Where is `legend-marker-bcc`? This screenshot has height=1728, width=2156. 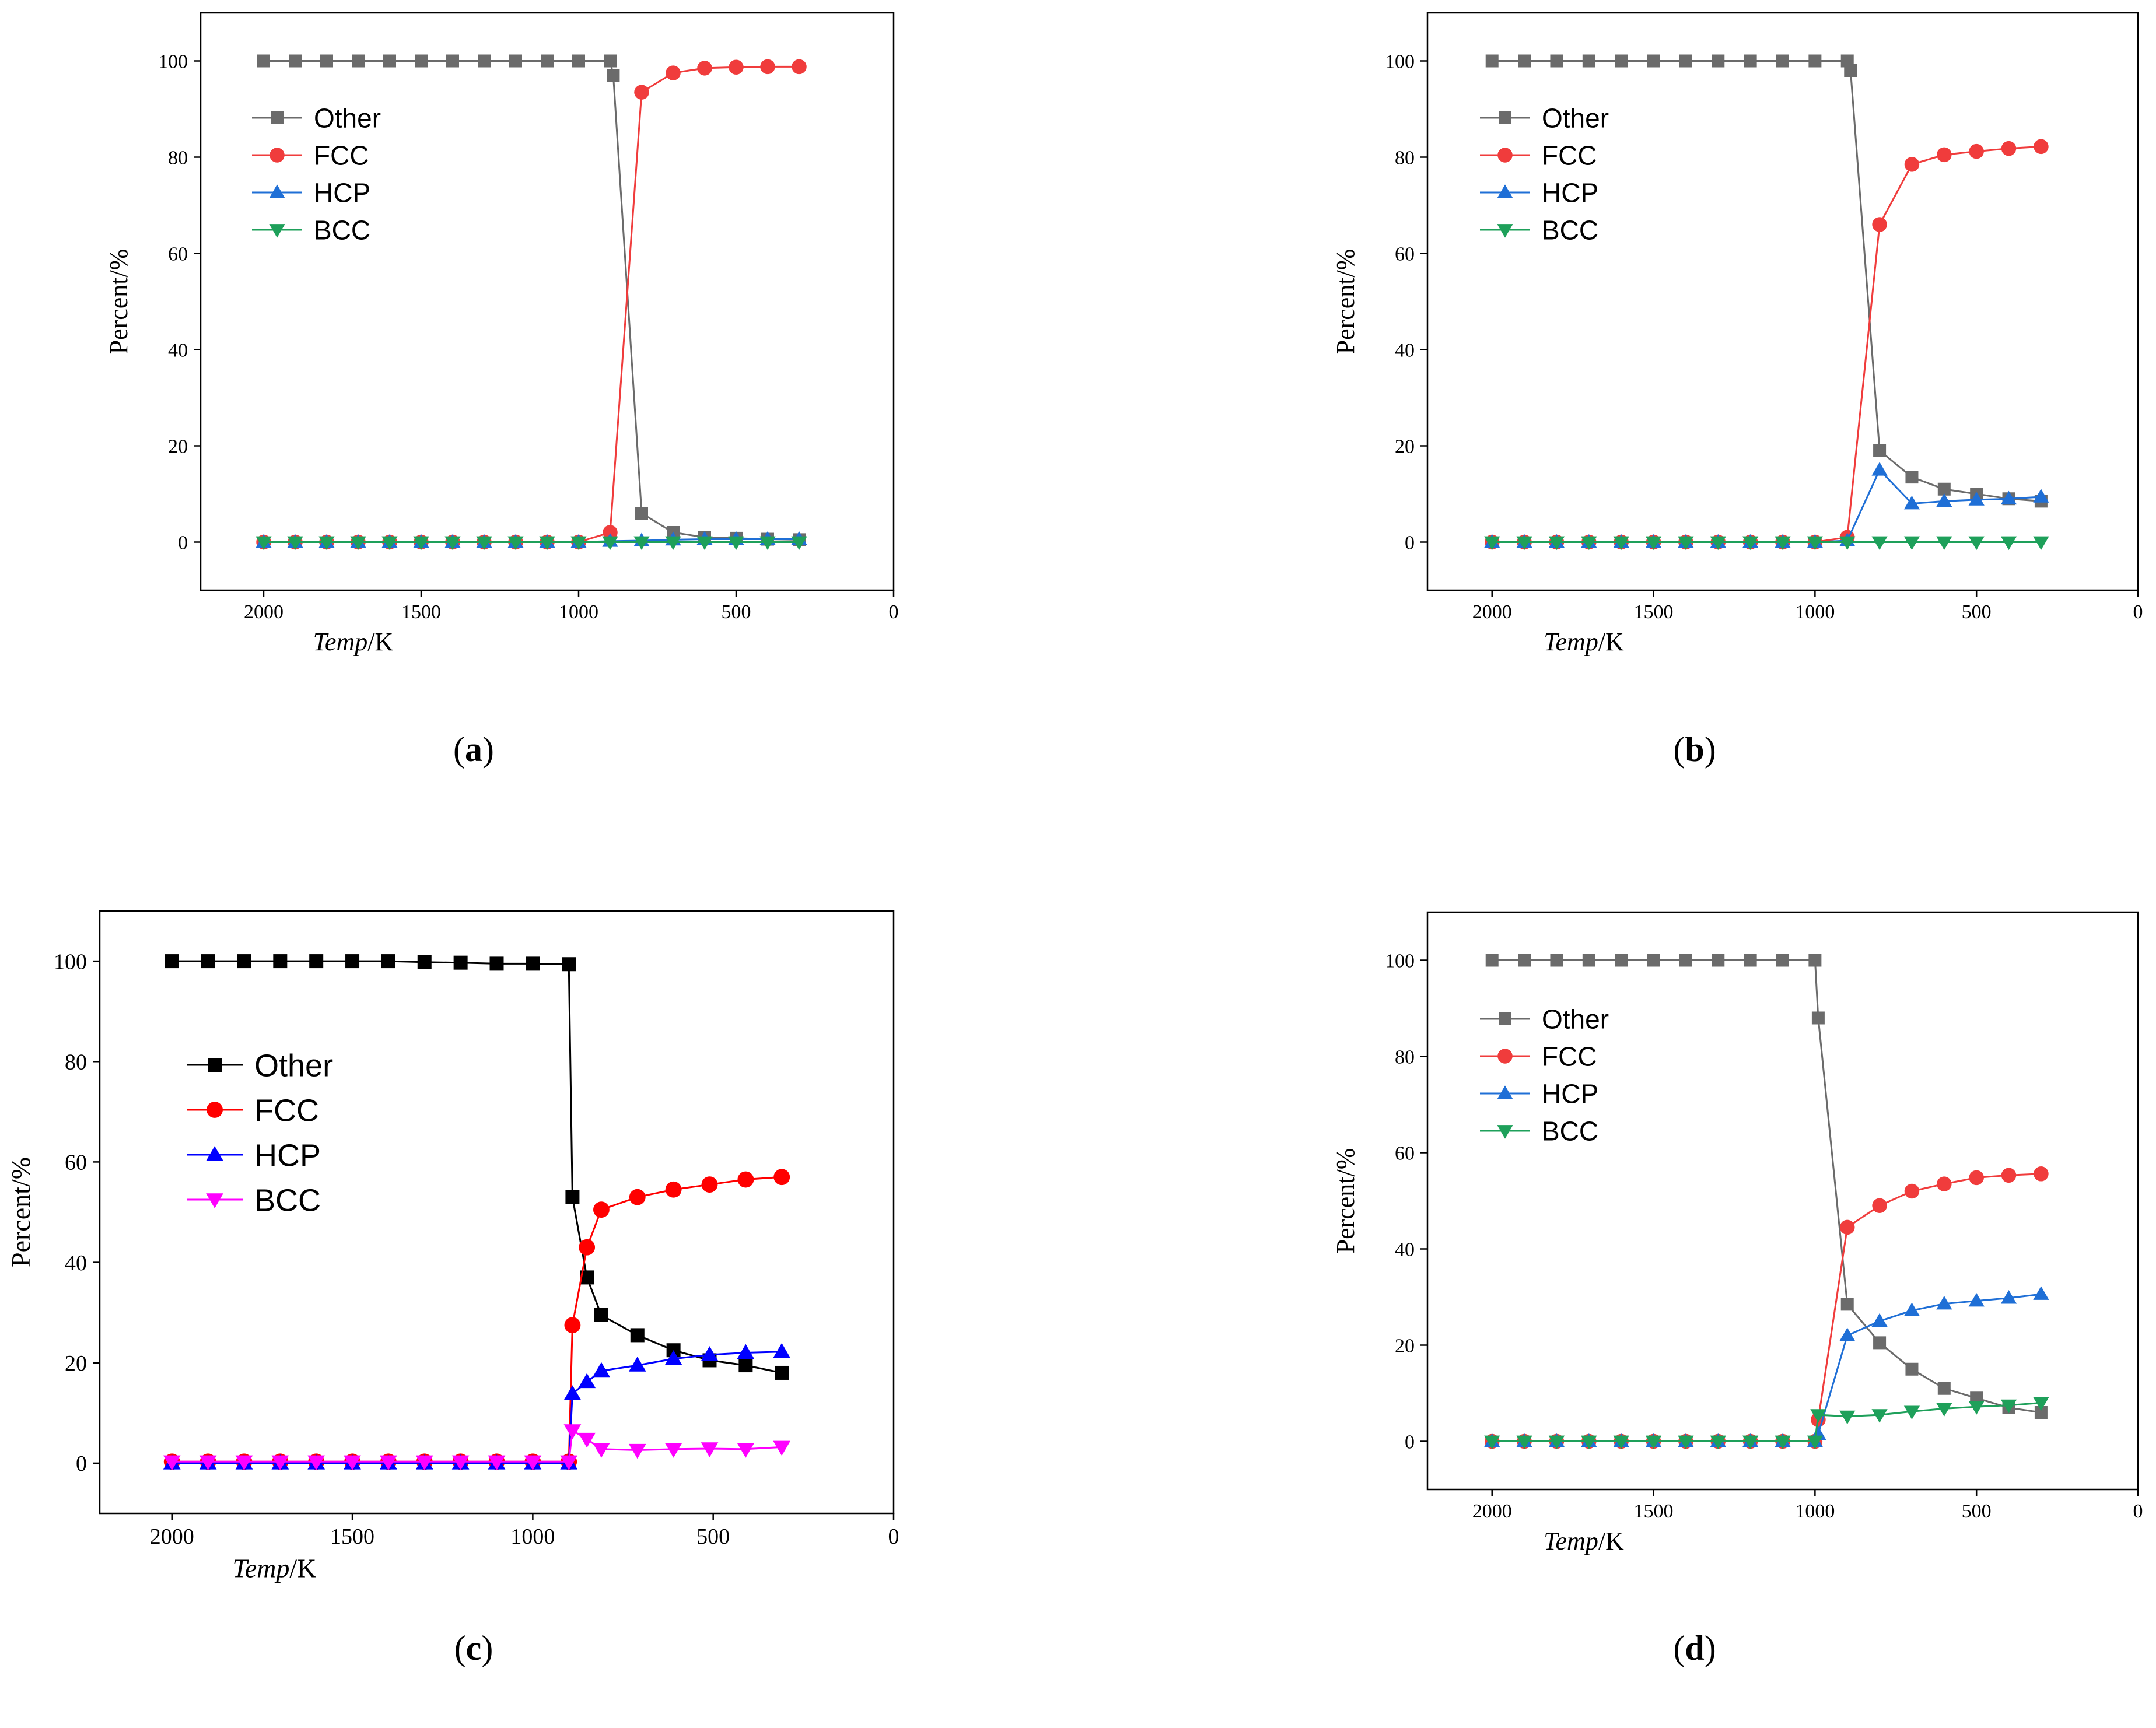 legend-marker-bcc is located at coordinates (1505, 231).